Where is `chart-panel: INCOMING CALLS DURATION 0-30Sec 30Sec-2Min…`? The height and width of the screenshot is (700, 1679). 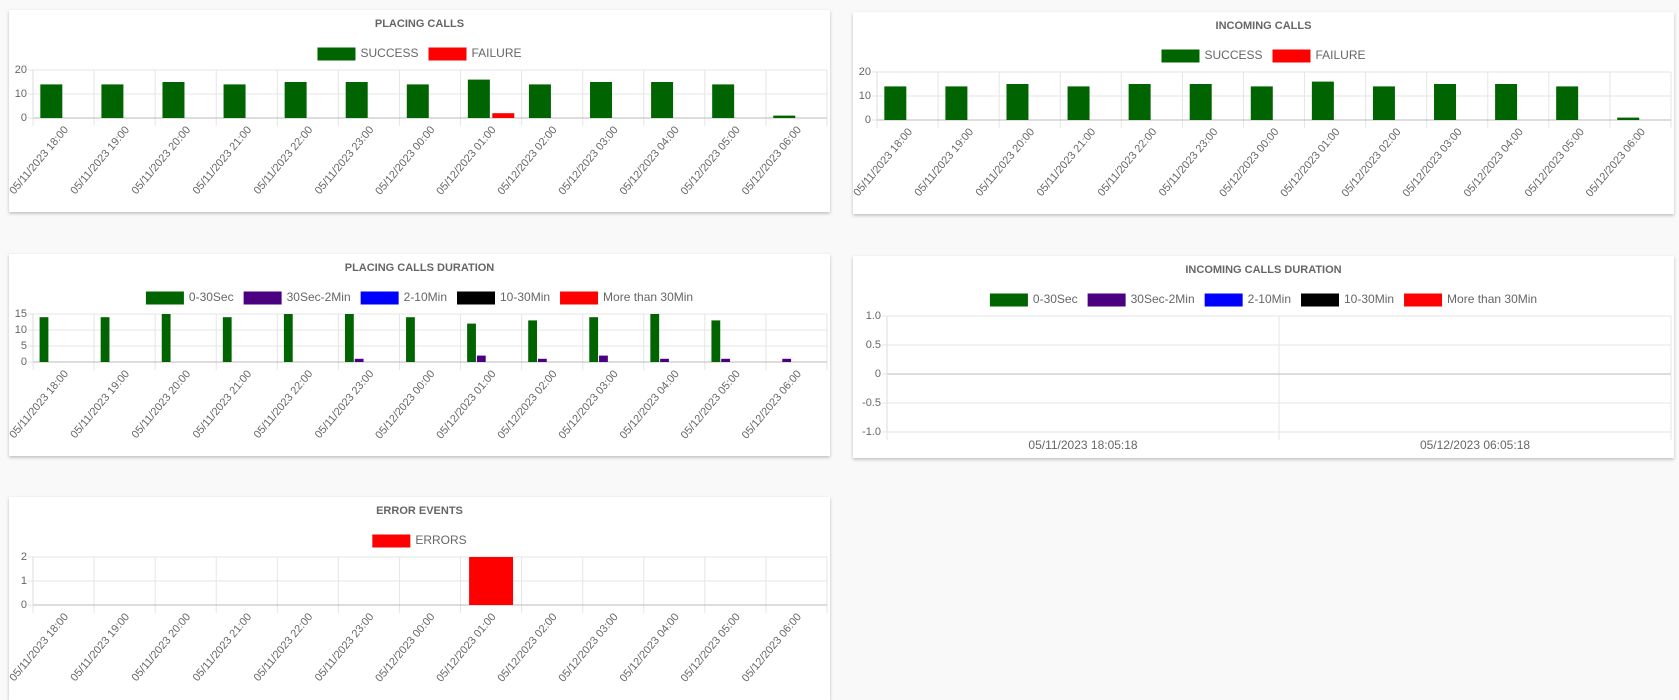 chart-panel: INCOMING CALLS DURATION 0-30Sec 30Sec-2Min… is located at coordinates (1263, 357).